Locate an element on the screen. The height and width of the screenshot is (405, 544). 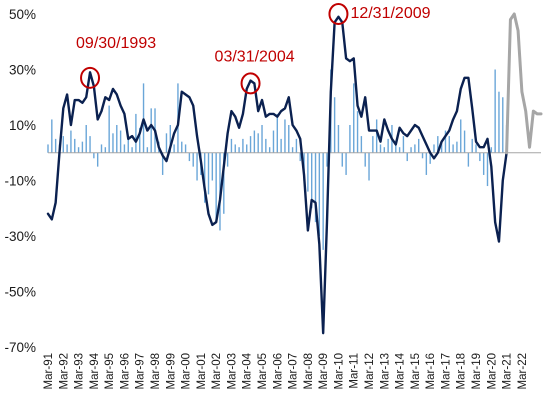
x-tick-label: Mar-95 is located at coordinates (110, 371).